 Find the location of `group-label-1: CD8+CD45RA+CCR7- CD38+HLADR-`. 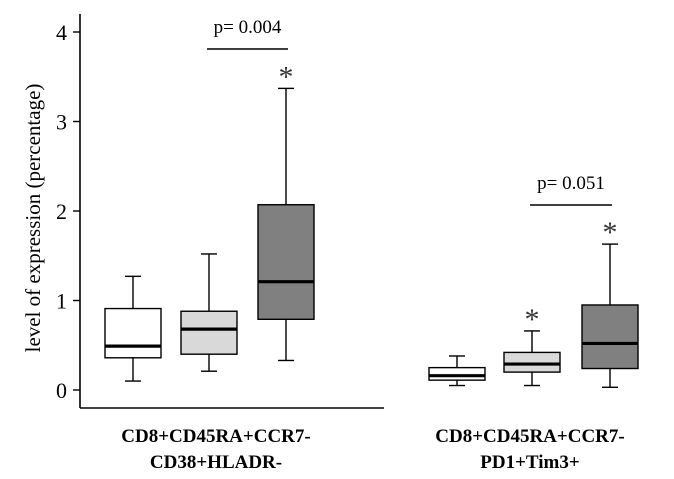

group-label-1: CD8+CD45RA+CCR7- CD38+HLADR- is located at coordinates (216, 450).